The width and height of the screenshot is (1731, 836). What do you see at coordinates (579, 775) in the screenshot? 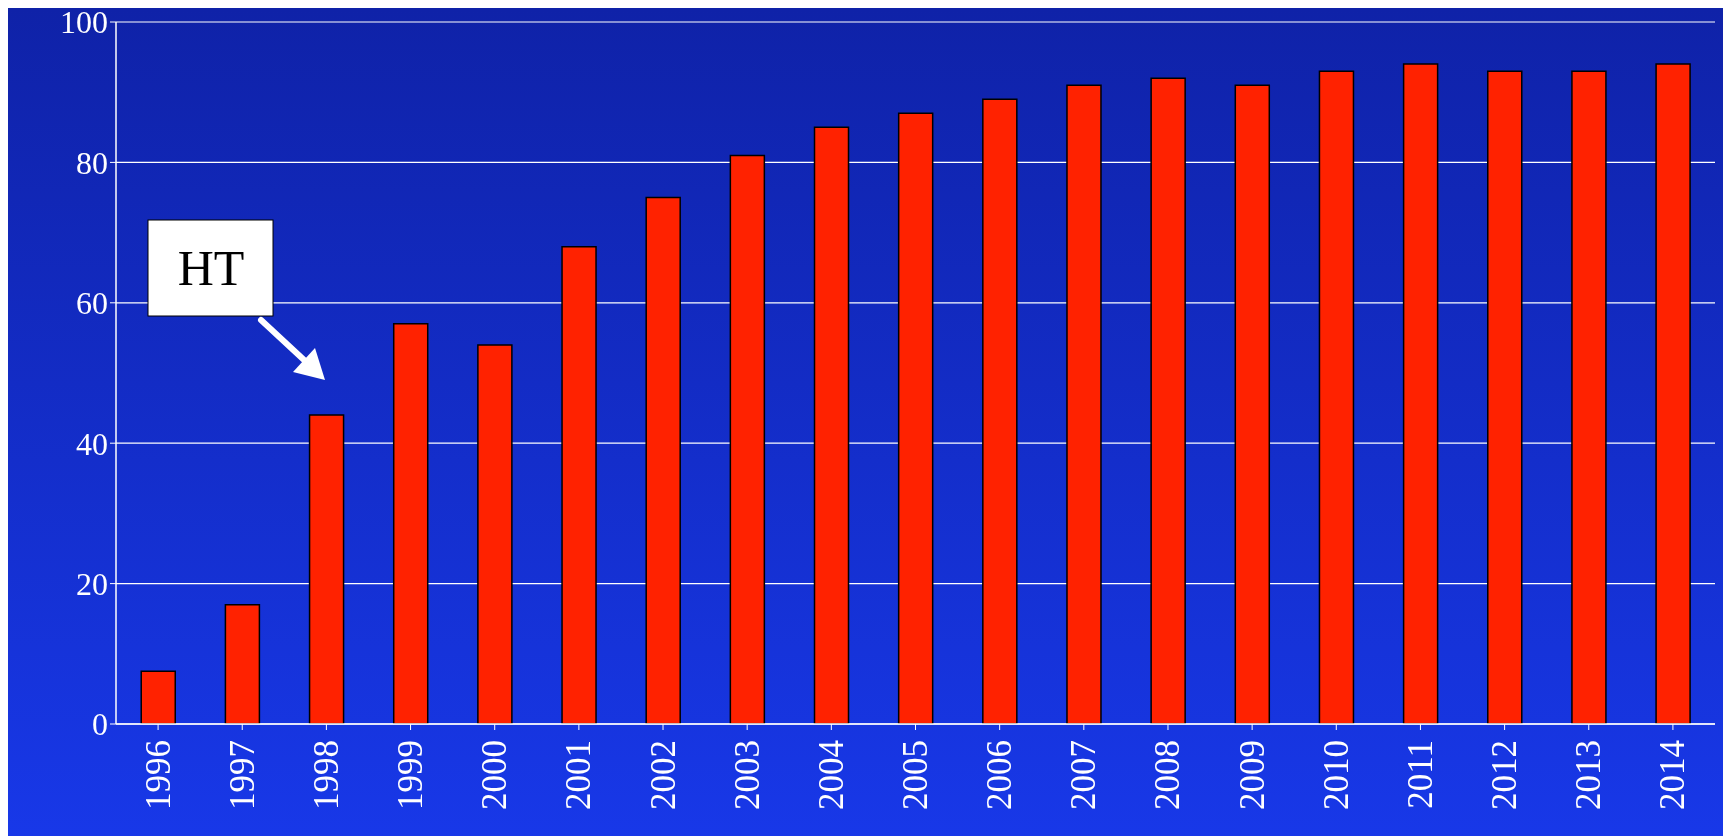
I see `x-tick-label: 2001` at bounding box center [579, 775].